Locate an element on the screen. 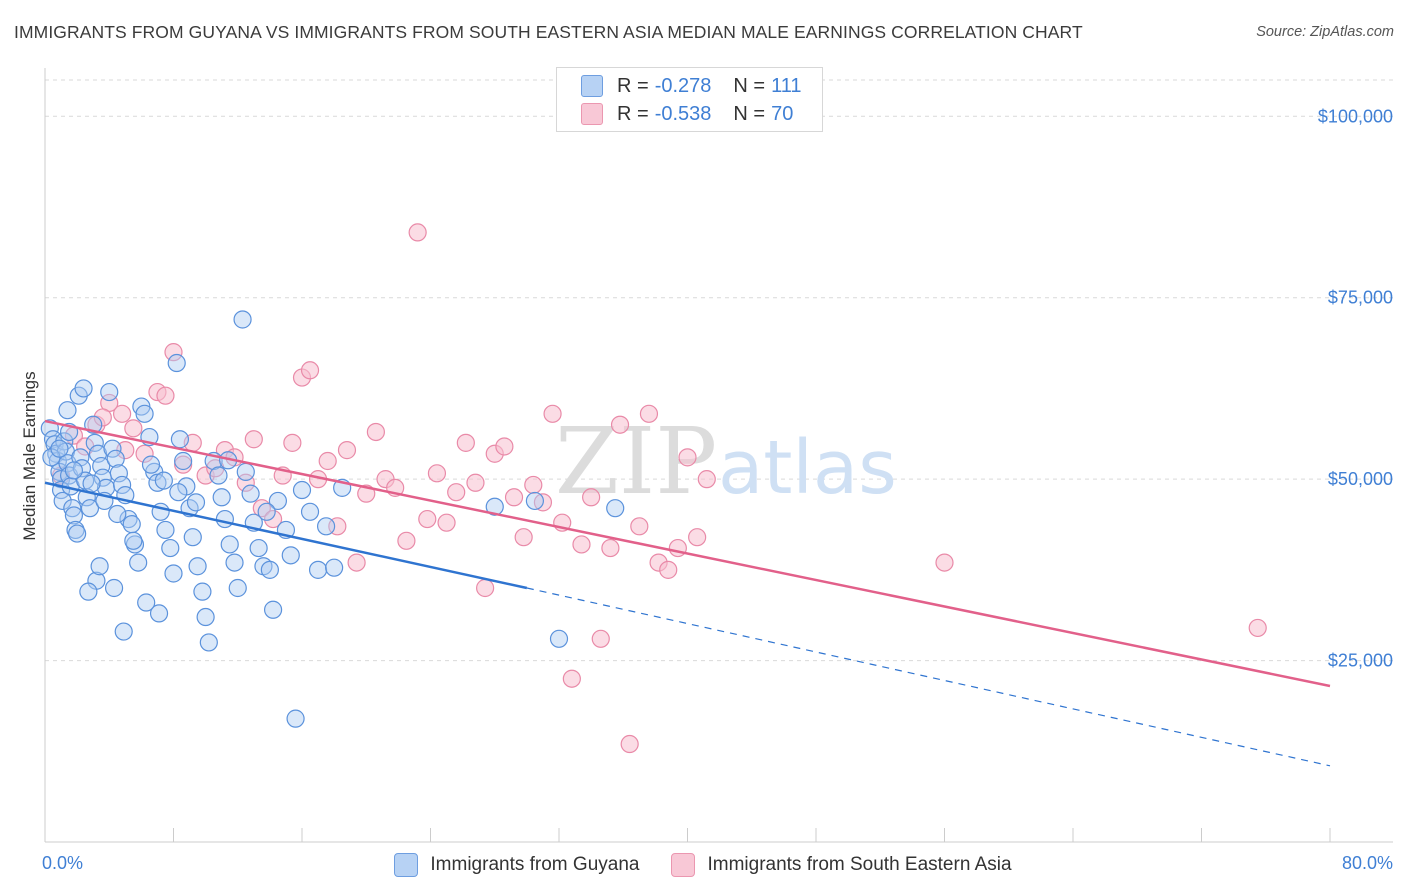 This screenshot has height=892, width=1406. y-tick-label: $25,000 is located at coordinates (1360, 661).